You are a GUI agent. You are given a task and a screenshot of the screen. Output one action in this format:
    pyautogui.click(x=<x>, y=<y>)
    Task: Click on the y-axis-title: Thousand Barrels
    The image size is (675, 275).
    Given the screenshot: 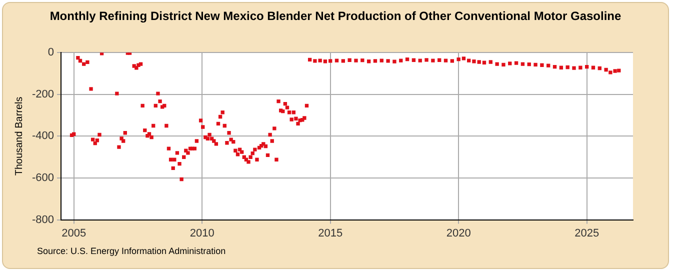 What is the action you would take?
    pyautogui.click(x=19, y=136)
    